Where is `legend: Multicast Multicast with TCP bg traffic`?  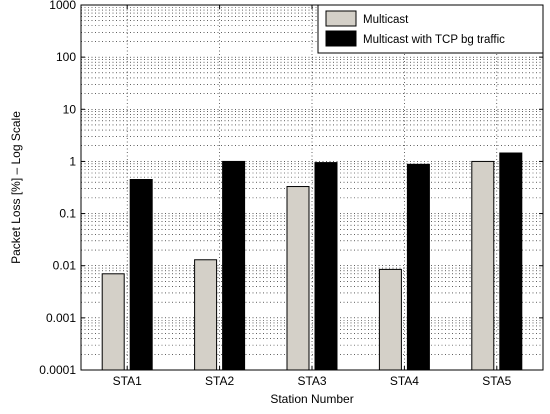 legend: Multicast Multicast with TCP bg traffic is located at coordinates (430, 29).